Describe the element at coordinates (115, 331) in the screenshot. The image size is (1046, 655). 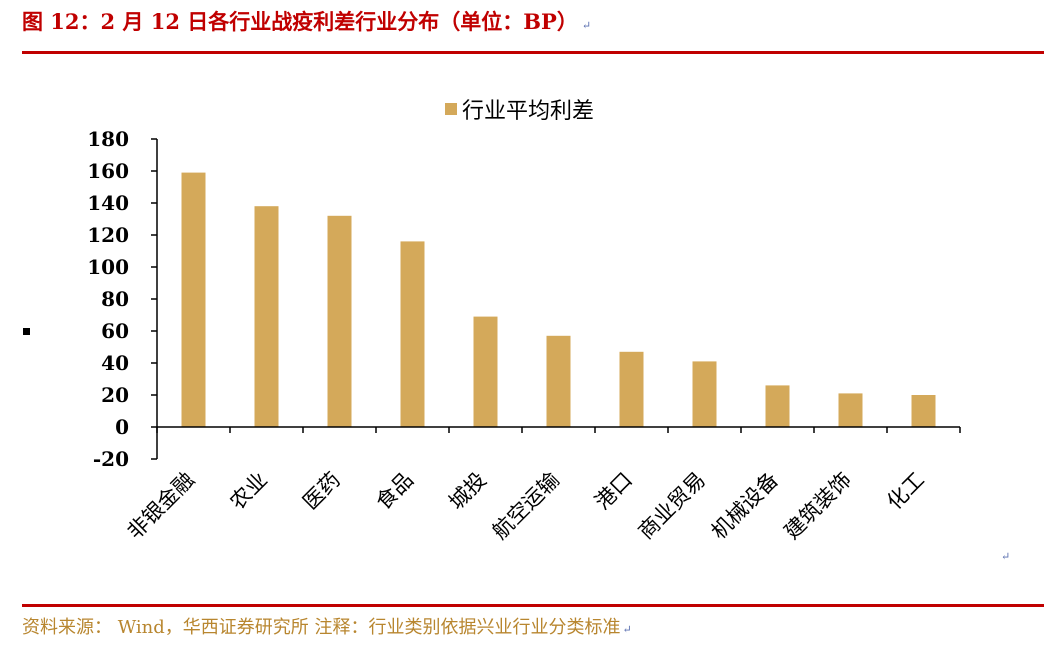
I see `y-tick-label: 60` at that location.